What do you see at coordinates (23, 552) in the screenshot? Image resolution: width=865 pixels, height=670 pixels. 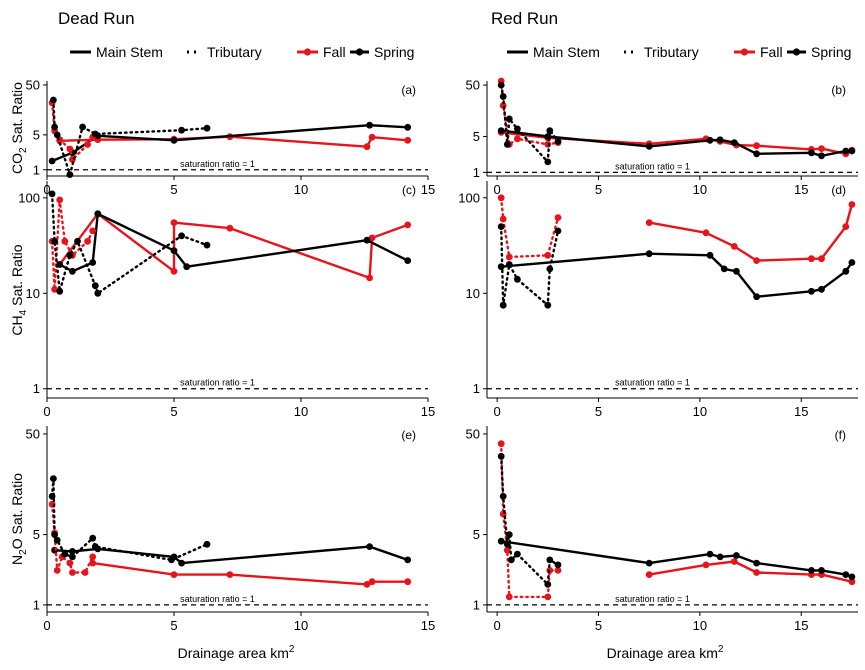 I see `y-axis-label-subscript: 2` at bounding box center [23, 552].